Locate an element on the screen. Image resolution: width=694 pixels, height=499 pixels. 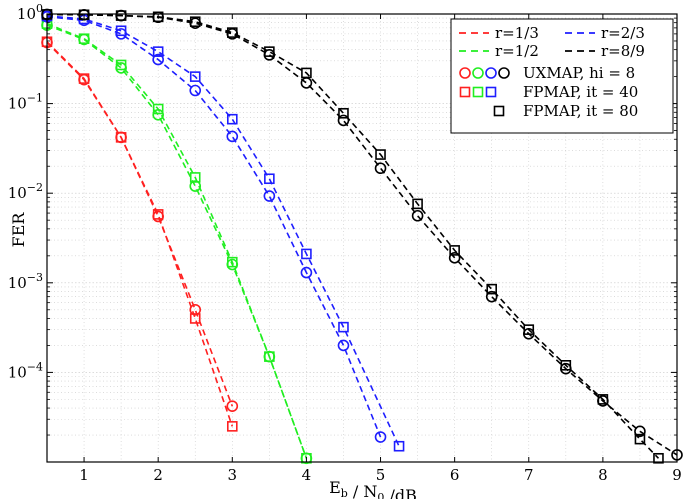
y-axis-label: FER is located at coordinates (18, 230).